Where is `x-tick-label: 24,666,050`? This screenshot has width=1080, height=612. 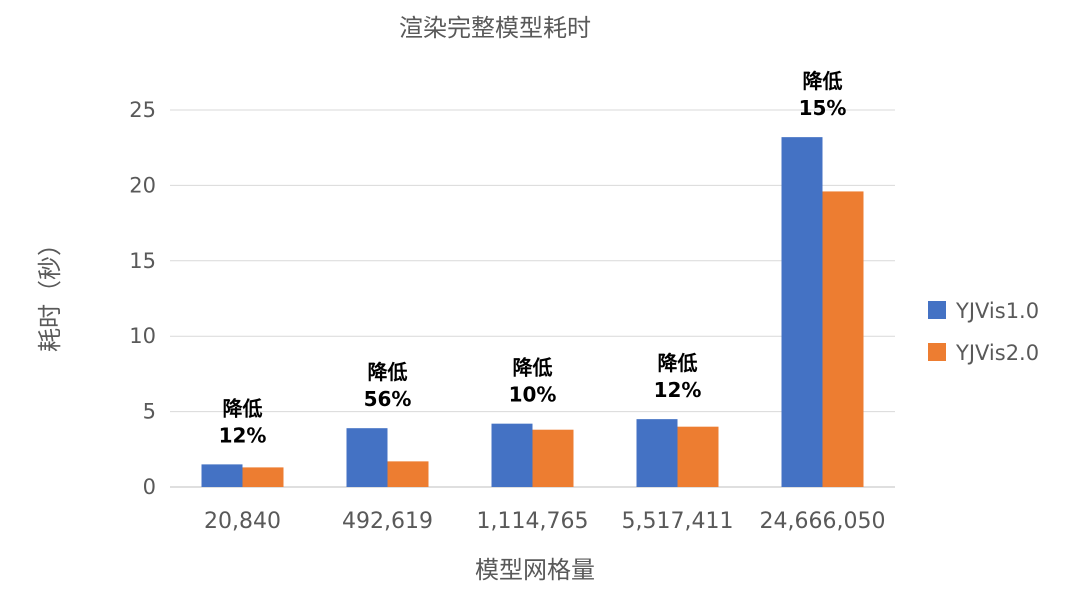 x-tick-label: 24,666,050 is located at coordinates (823, 521).